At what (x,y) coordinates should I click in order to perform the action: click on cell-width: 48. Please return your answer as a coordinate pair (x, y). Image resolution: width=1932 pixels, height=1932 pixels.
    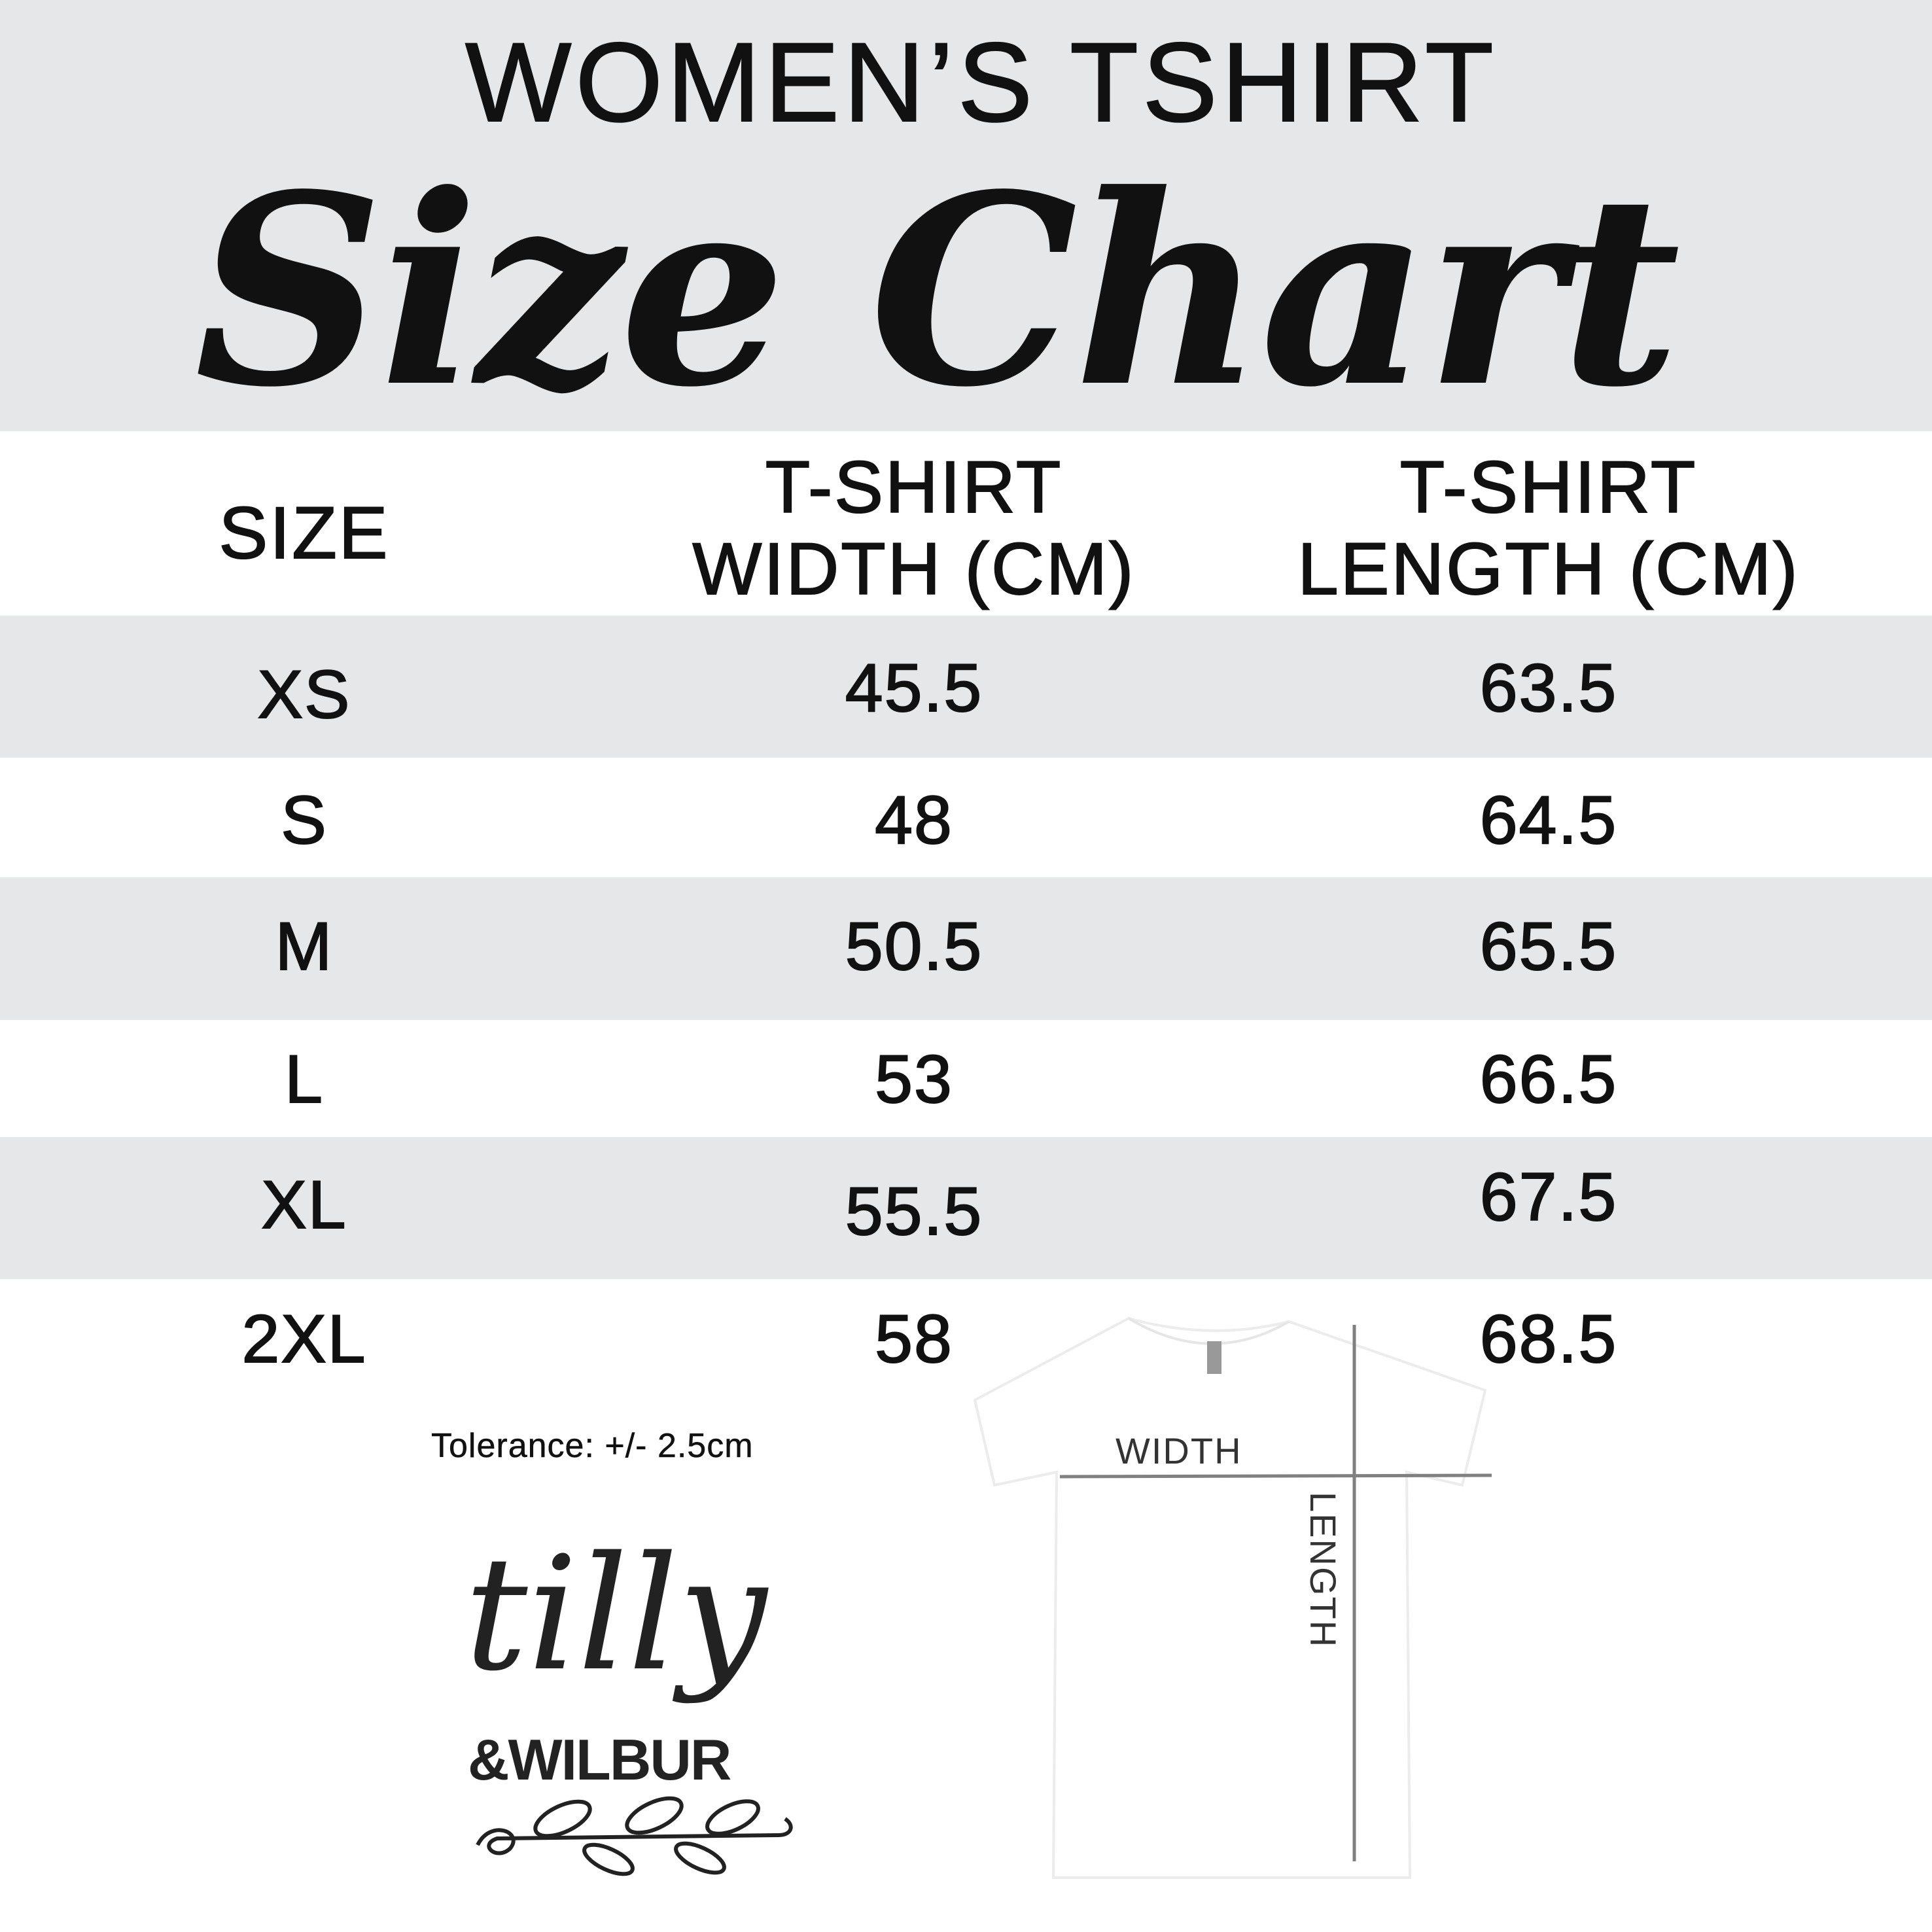
    Looking at the image, I should click on (913, 820).